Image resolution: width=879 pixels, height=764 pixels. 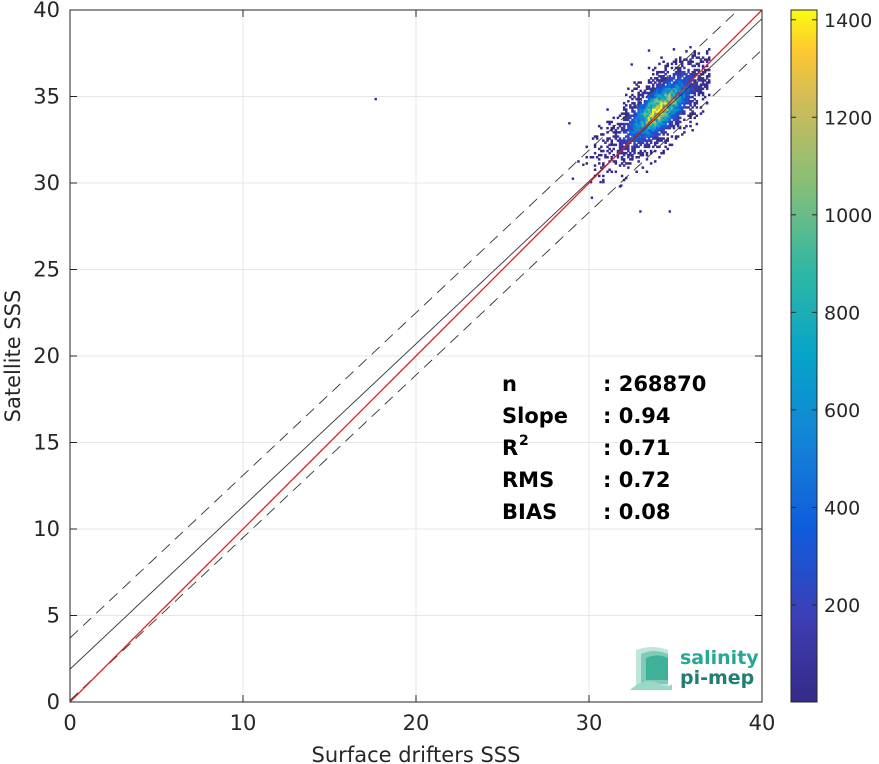 I want to click on stat-value: : 268870, so click(x=654, y=384).